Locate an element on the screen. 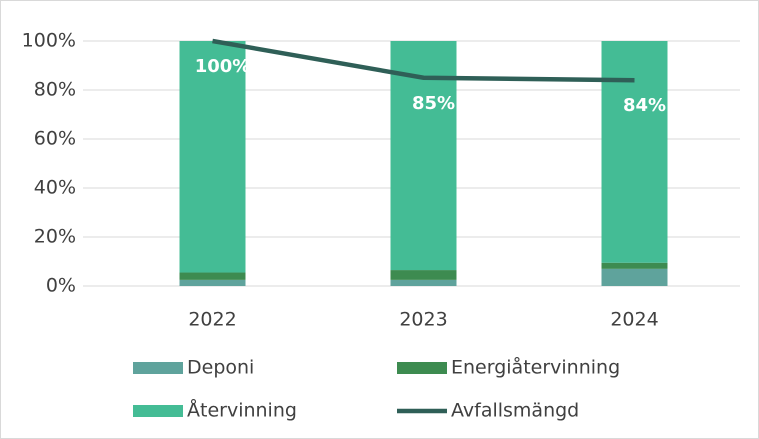  y-tick-label: 100% is located at coordinates (49, 41).